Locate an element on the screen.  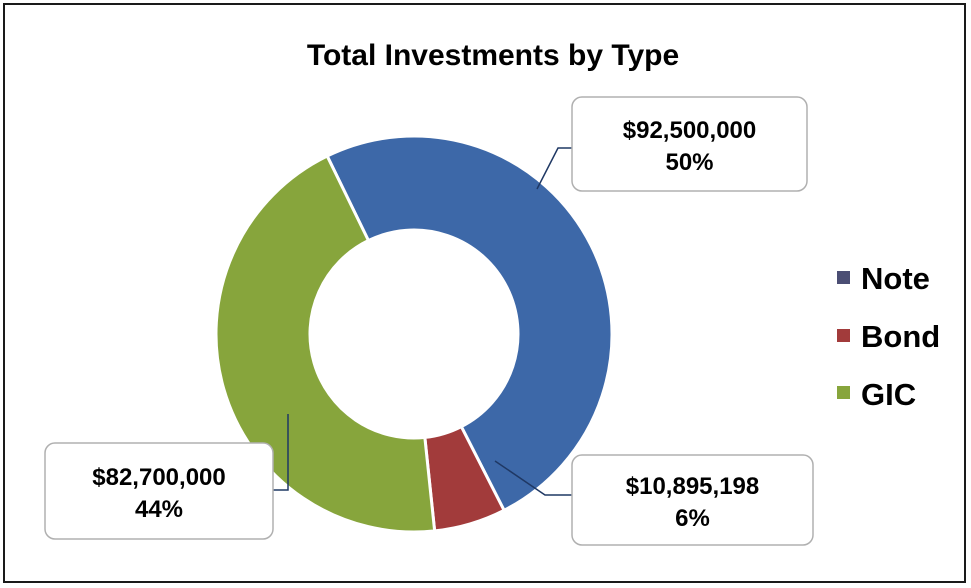
data-label-value-gic: $82,700,000 is located at coordinates (158, 477).